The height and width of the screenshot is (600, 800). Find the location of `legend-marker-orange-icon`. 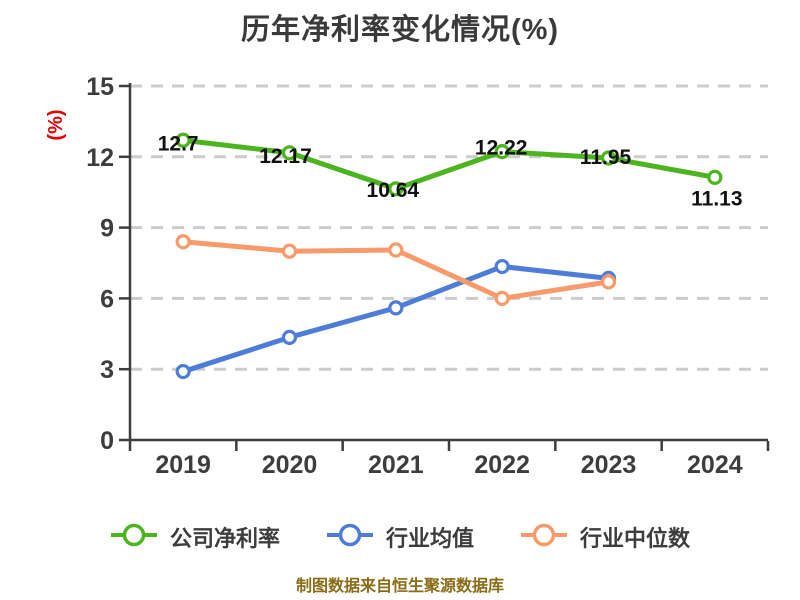

legend-marker-orange-icon is located at coordinates (544, 537).